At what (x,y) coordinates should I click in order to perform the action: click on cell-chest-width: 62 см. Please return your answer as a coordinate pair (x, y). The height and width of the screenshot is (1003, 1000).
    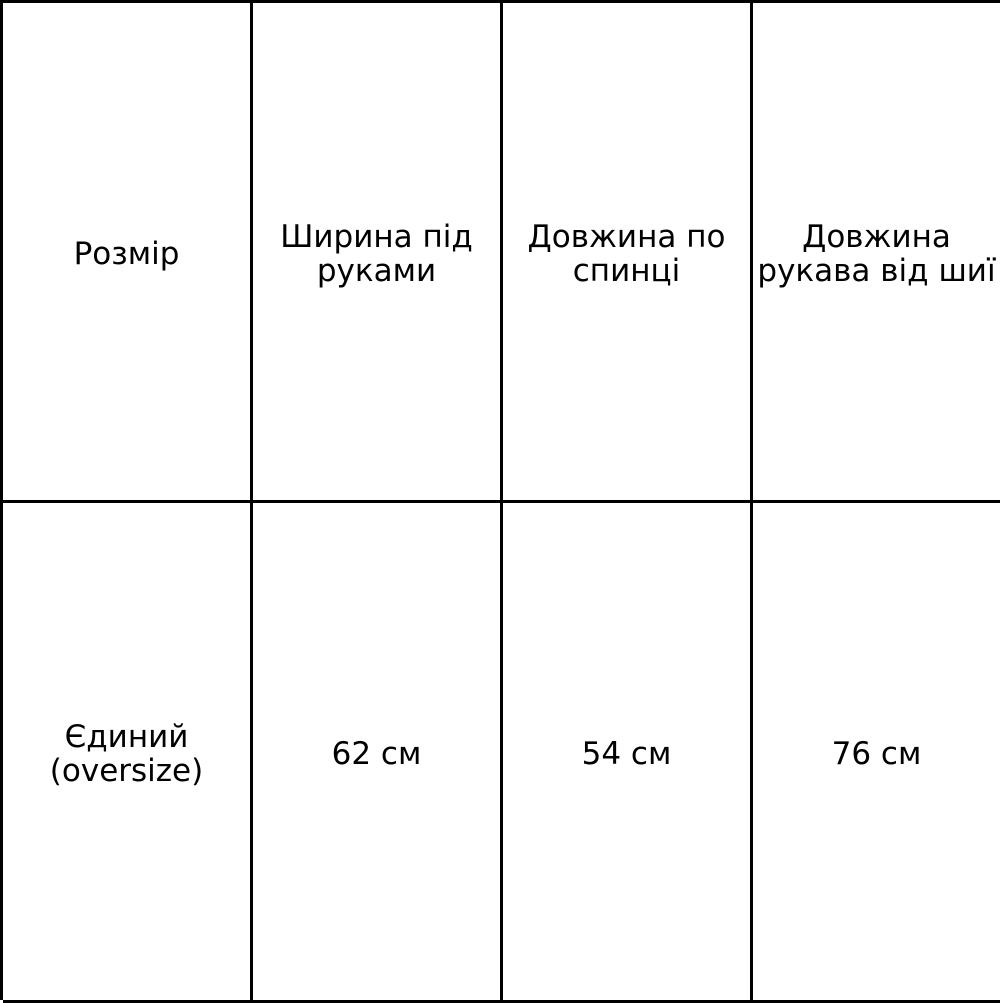
    Looking at the image, I should click on (378, 753).